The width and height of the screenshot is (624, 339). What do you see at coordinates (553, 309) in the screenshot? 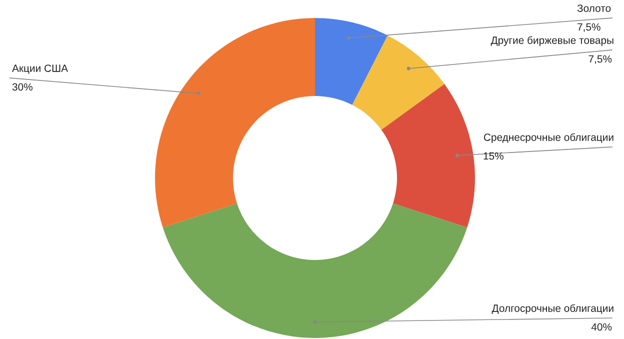
I see `slice-label: Долгосрочные облигации` at bounding box center [553, 309].